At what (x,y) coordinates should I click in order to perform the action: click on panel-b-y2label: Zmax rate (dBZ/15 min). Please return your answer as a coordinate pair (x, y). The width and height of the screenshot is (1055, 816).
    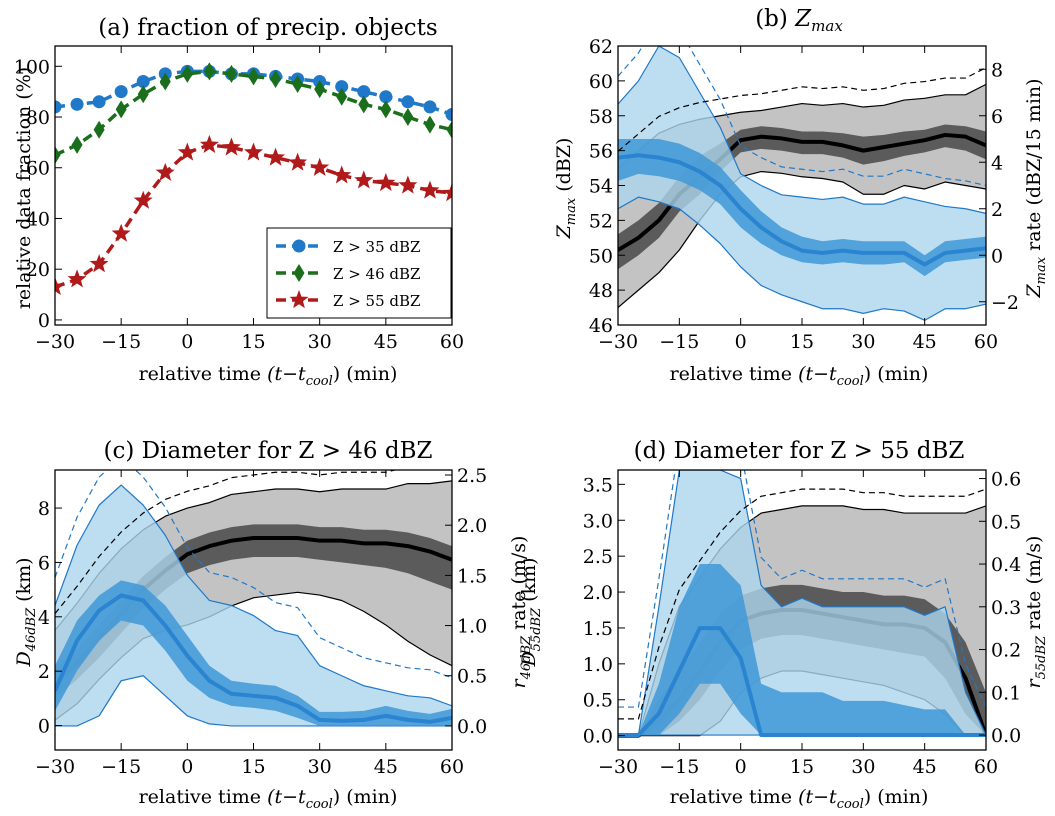
    Looking at the image, I should click on (1036, 188).